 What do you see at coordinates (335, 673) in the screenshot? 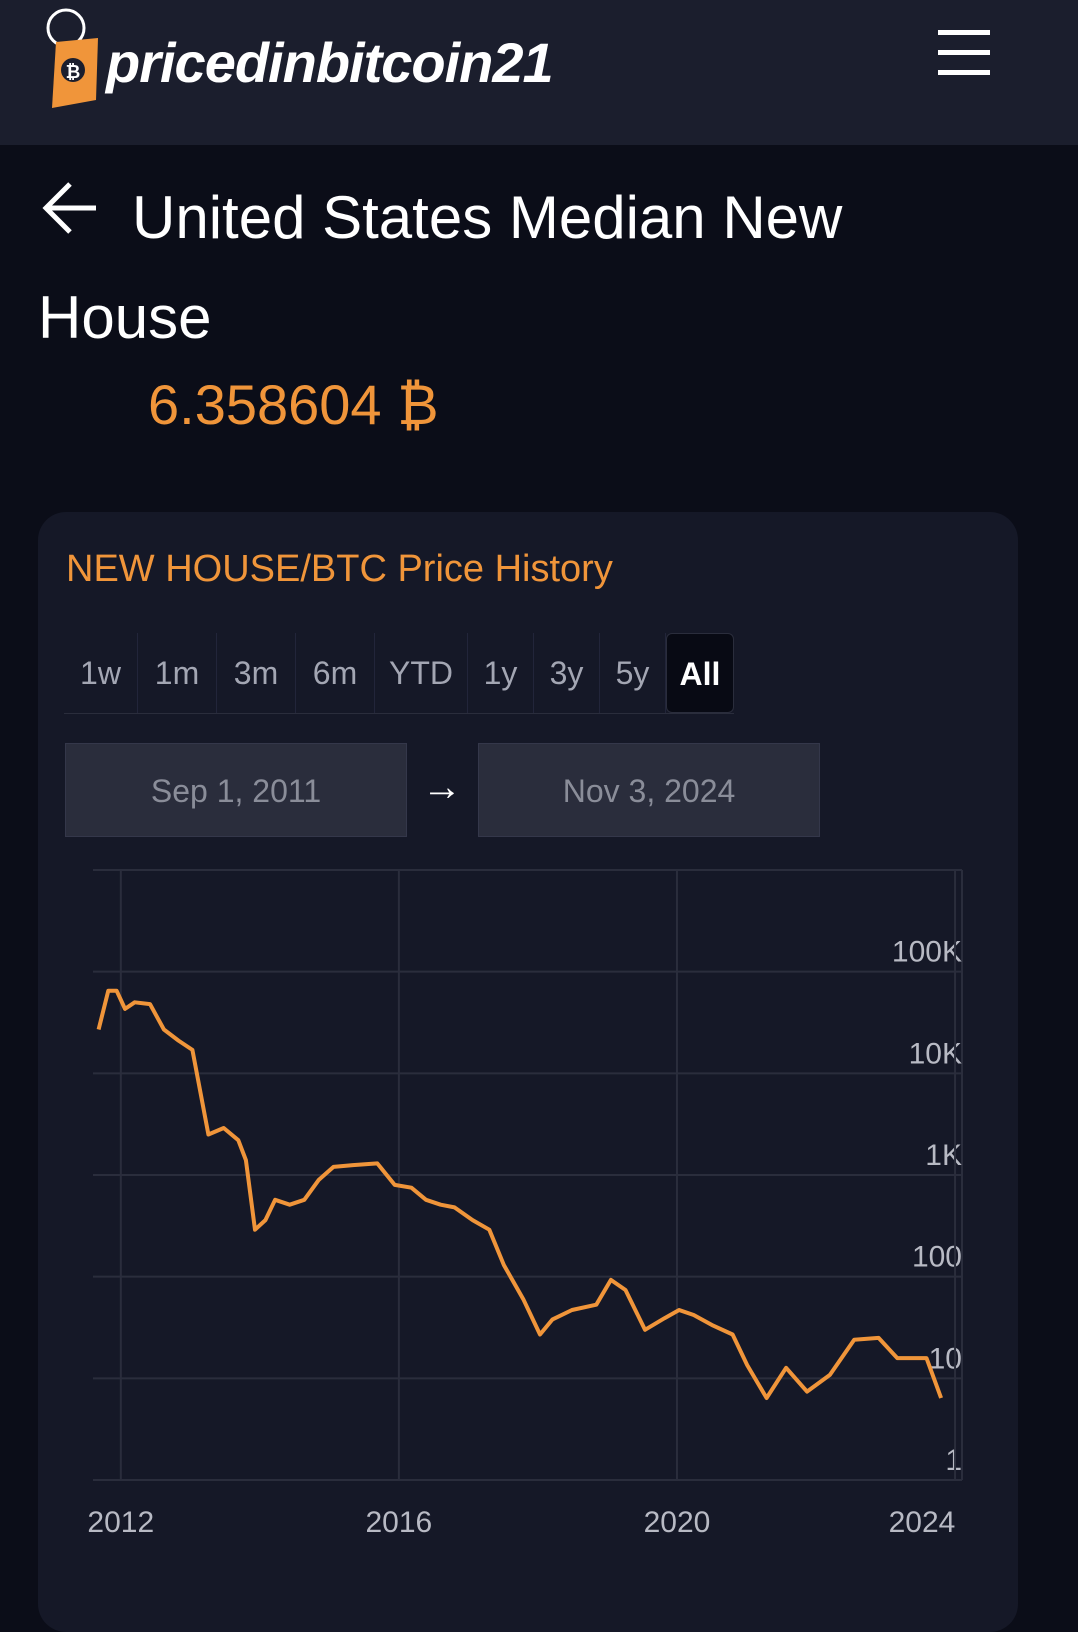
I see `range-button: 6m` at bounding box center [335, 673].